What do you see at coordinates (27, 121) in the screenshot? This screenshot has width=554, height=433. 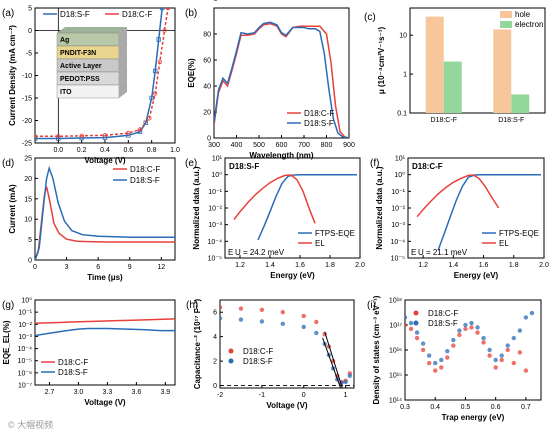 I see `y-tick-label: -20` at bounding box center [27, 121].